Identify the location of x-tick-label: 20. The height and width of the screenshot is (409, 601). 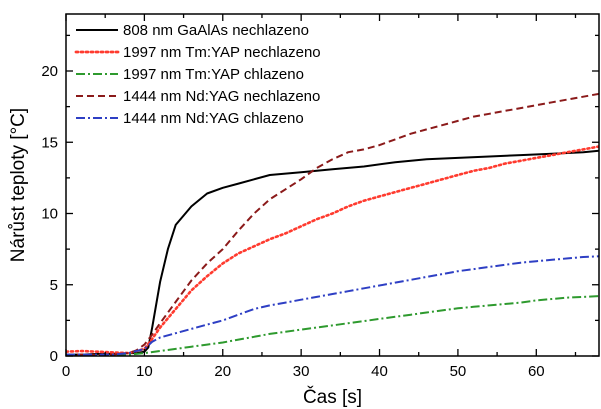
(222, 371).